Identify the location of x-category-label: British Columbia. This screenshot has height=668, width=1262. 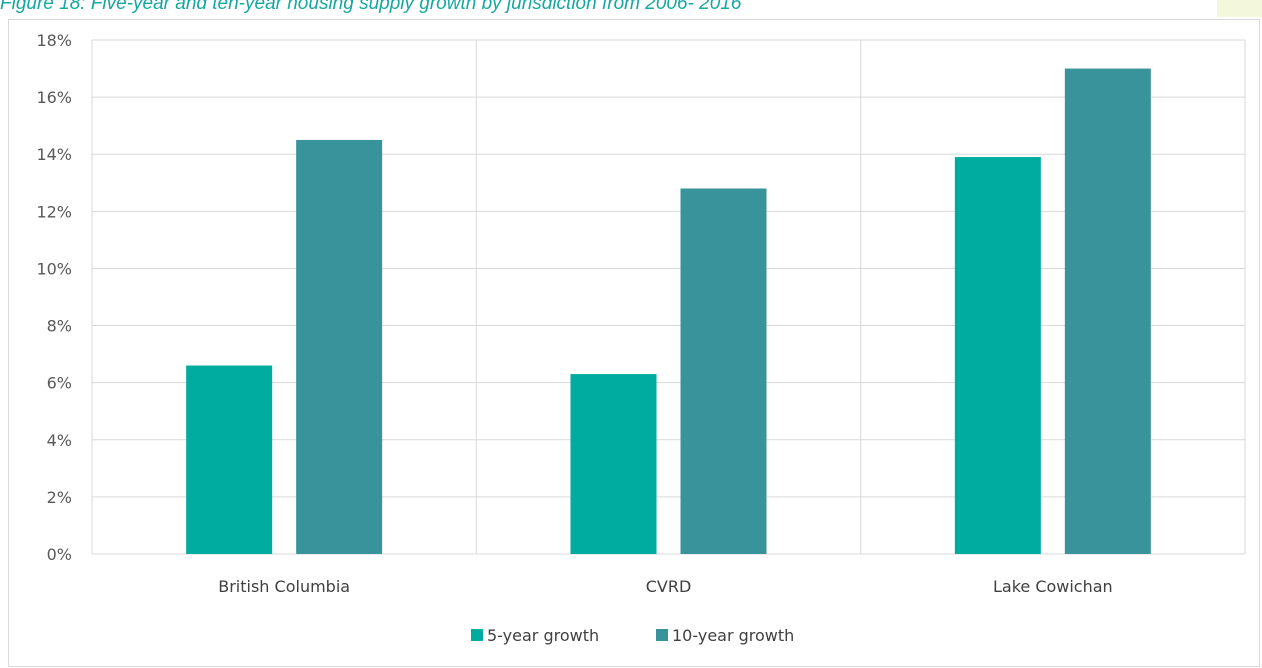
(284, 586).